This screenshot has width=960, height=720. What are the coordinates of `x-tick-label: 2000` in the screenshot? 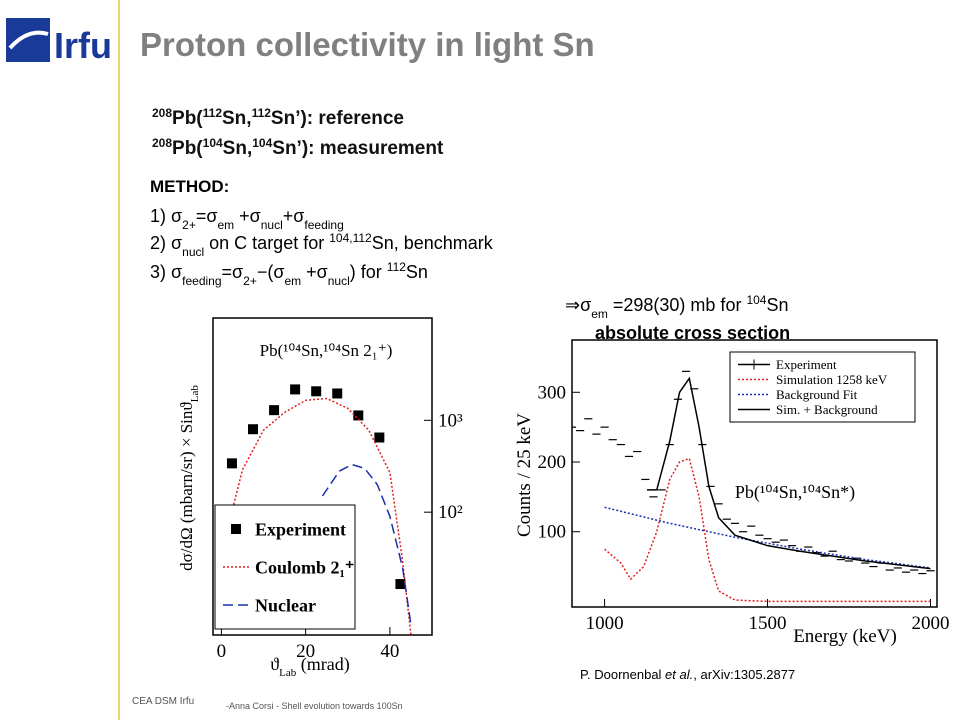 It's located at (930, 623).